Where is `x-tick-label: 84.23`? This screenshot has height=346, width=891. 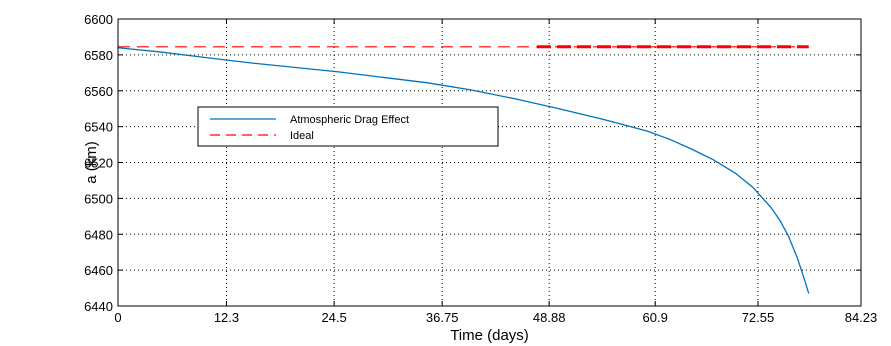 x-tick-label: 84.23 is located at coordinates (861, 317).